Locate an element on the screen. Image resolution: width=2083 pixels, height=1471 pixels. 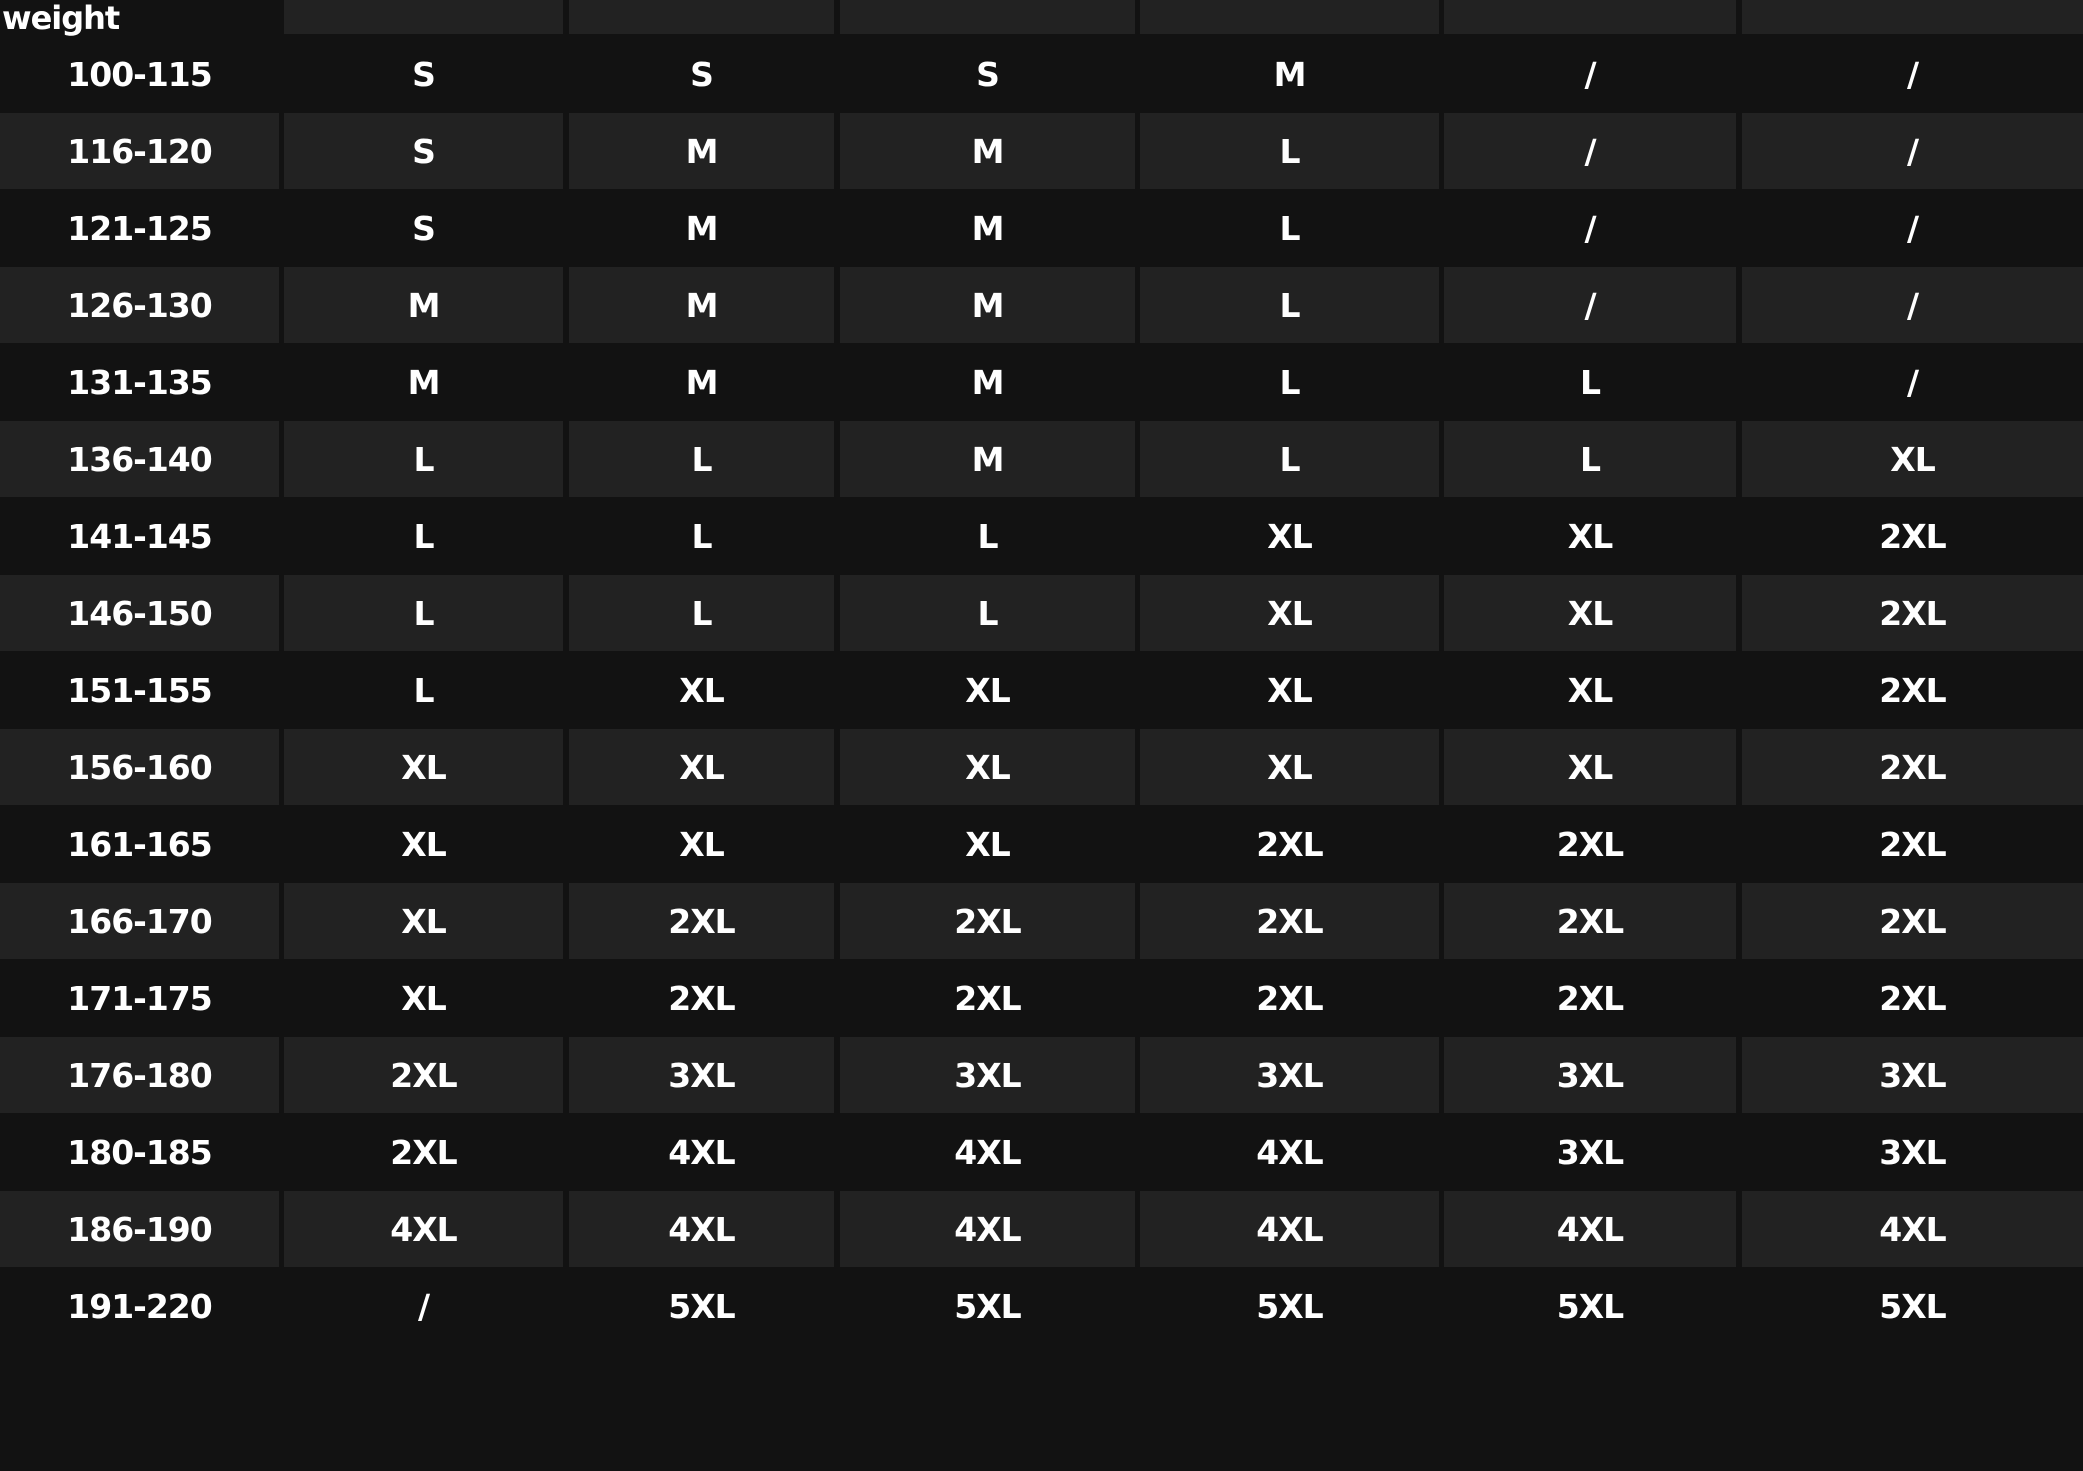
weight-range: 151-155 is located at coordinates (139, 690).